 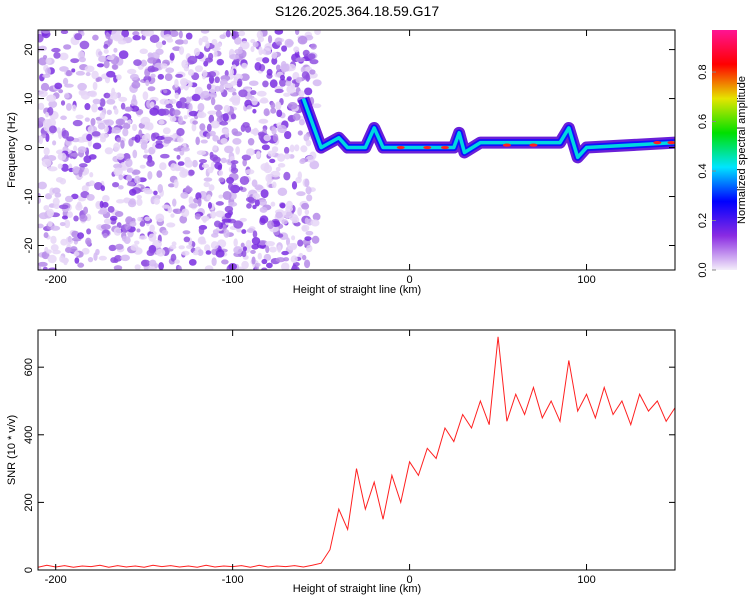 What do you see at coordinates (29, 570) in the screenshot?
I see `snr-ytick-label: 0` at bounding box center [29, 570].